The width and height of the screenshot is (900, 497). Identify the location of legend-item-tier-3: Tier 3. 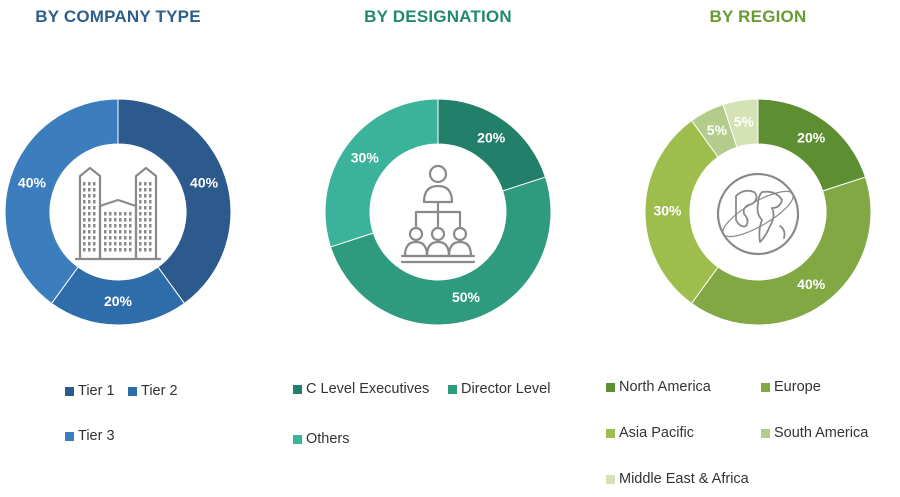
(90, 436).